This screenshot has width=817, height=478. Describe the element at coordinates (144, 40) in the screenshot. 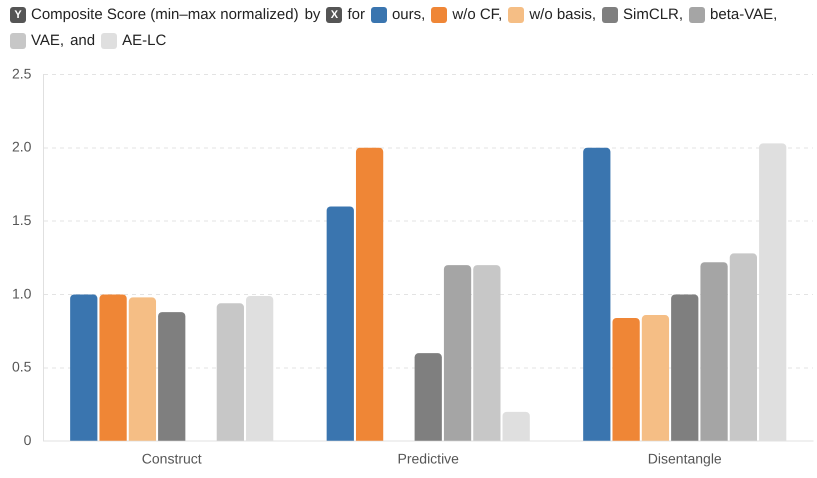

I see `legend-label: AE-LC` at that location.